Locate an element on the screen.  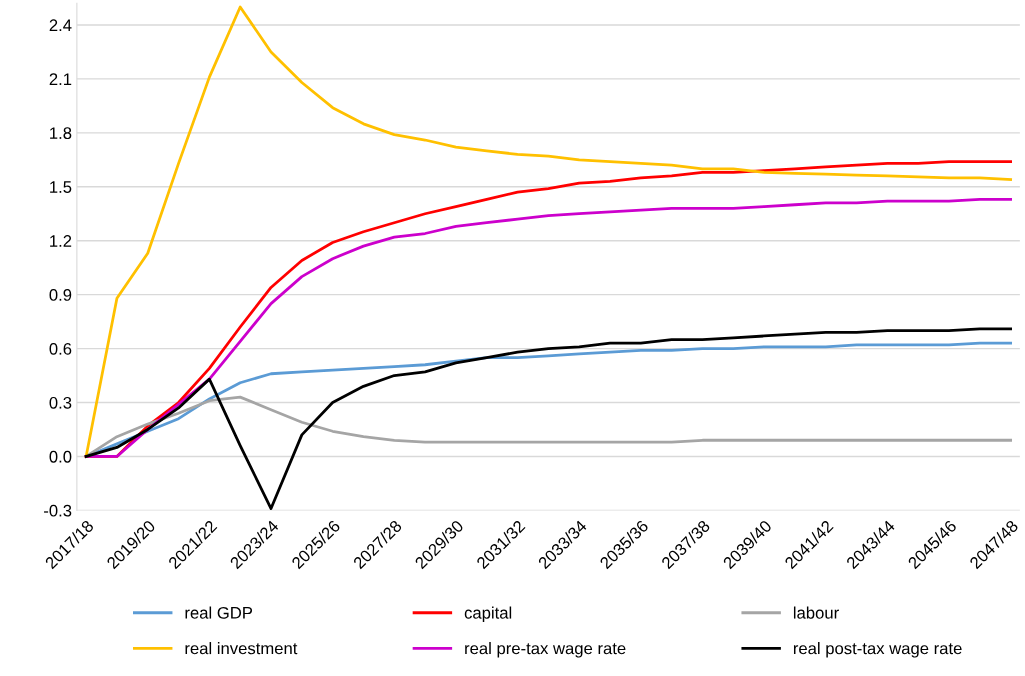
y-tick-label: 2.1 is located at coordinates (60, 79).